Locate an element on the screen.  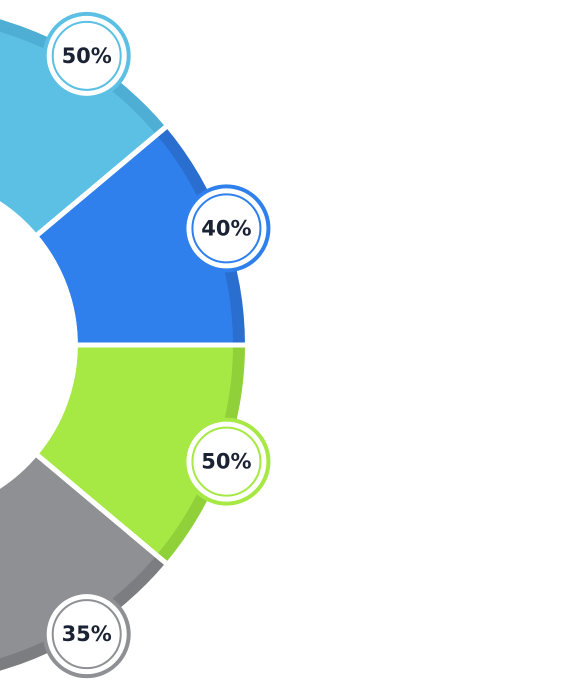
badge-label: 35% is located at coordinates (87, 634).